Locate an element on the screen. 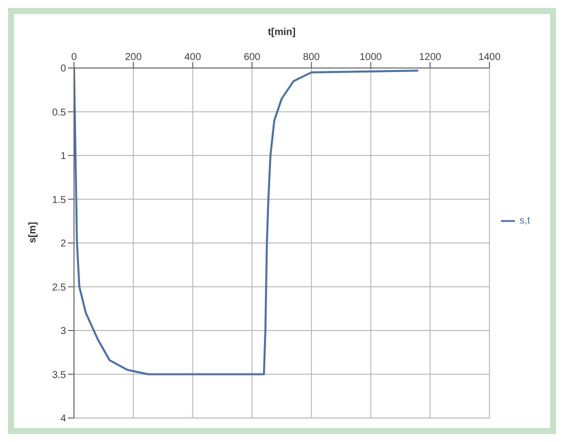 The height and width of the screenshot is (442, 564). x-tick-label: 1400 is located at coordinates (489, 57).